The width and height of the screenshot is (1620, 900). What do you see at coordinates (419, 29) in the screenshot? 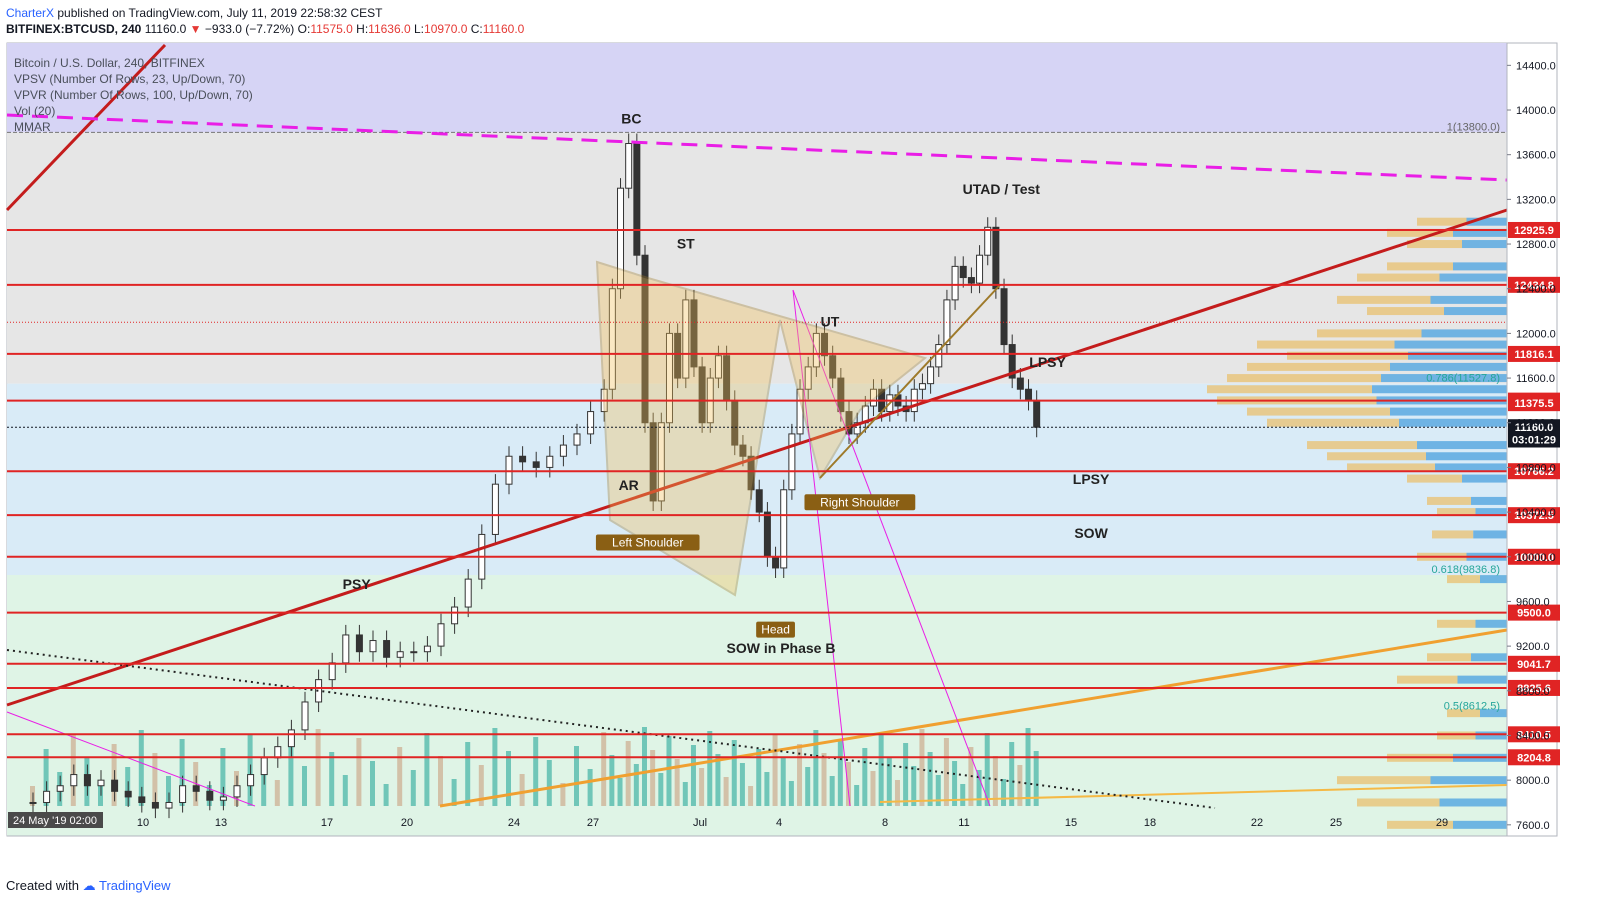
I see `low-label: L:` at bounding box center [419, 29].